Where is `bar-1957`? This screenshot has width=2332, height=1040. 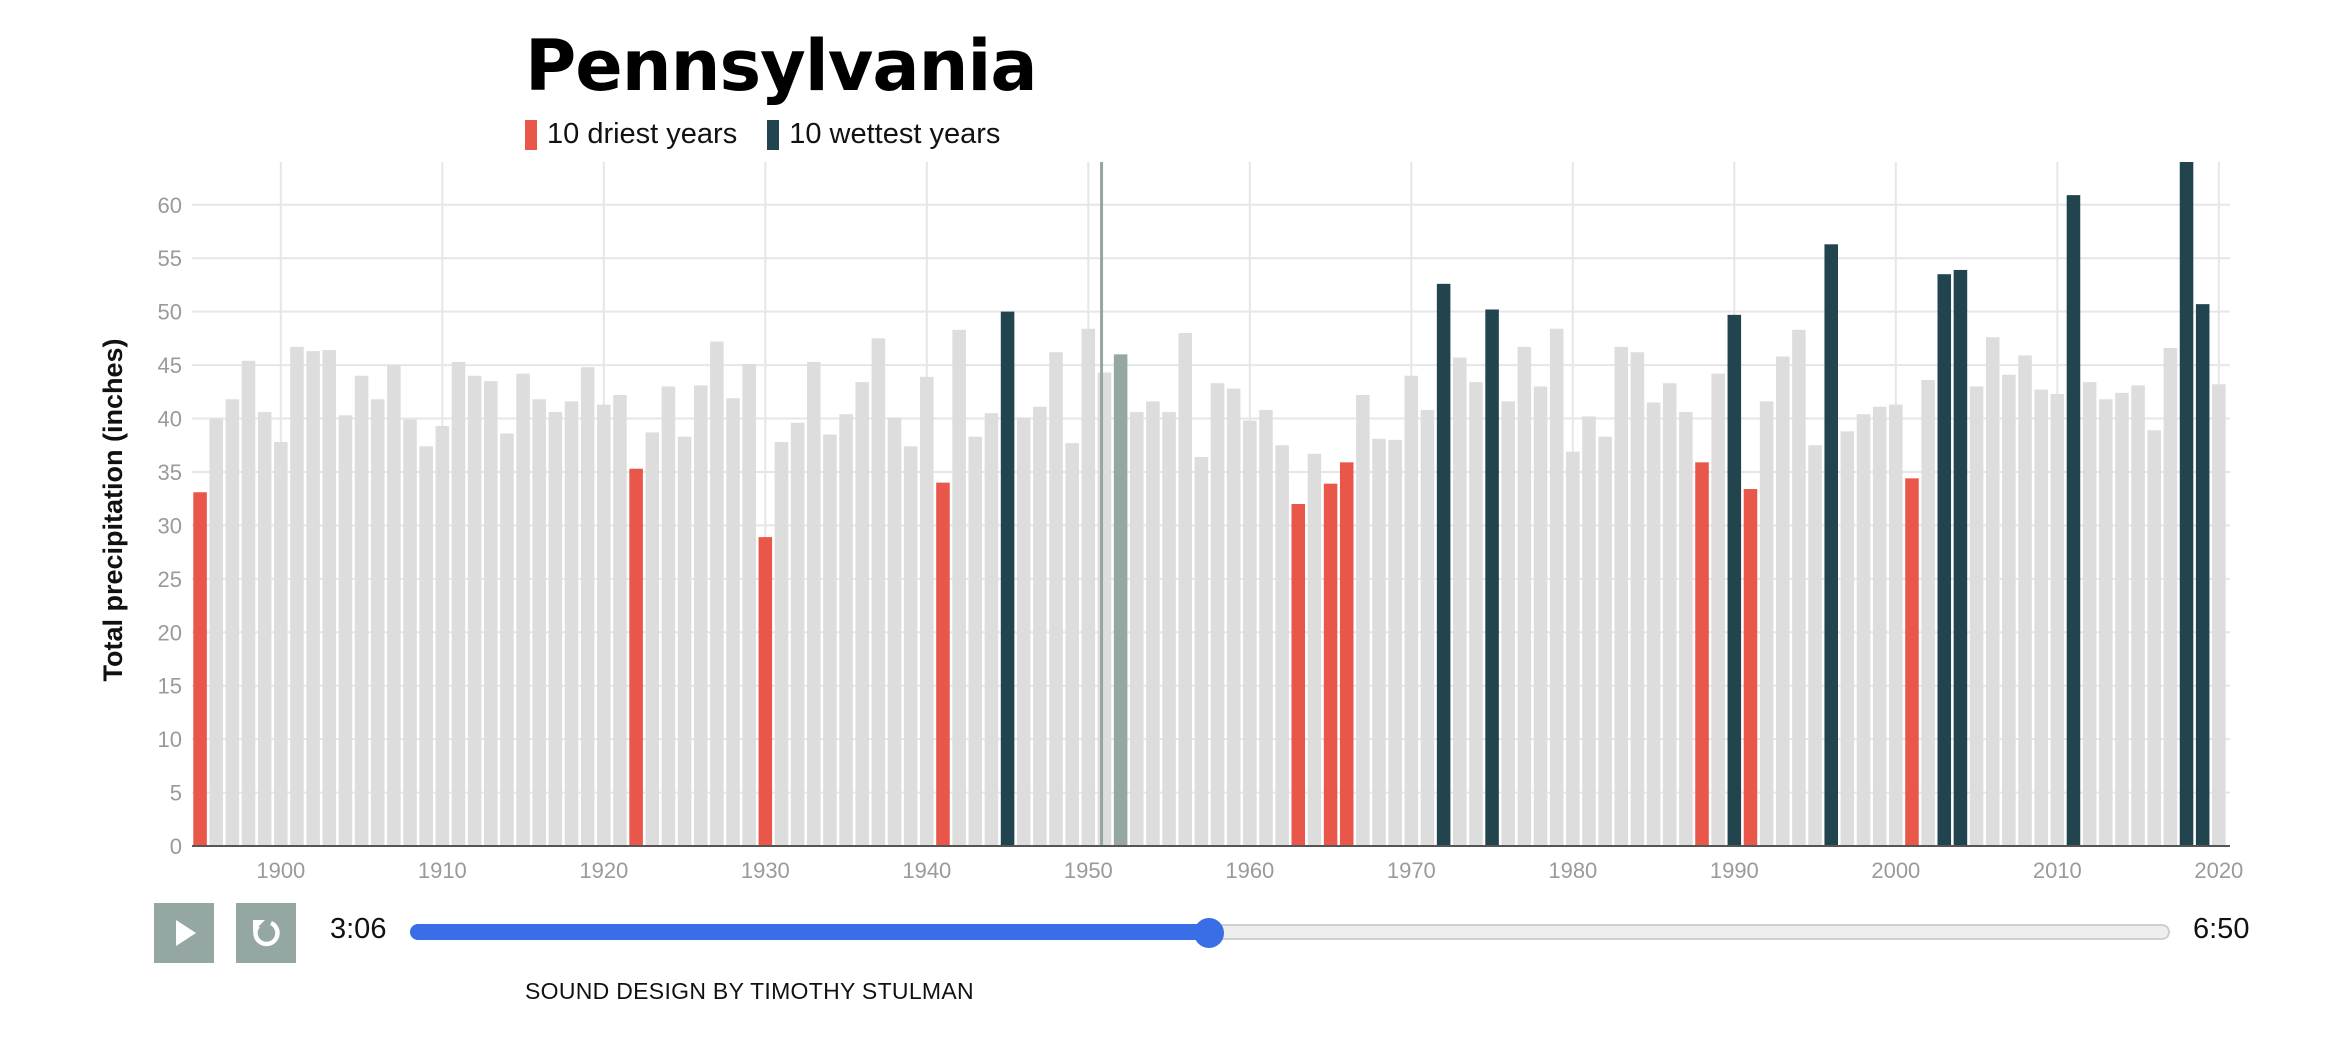
bar-1957 is located at coordinates (1201, 651).